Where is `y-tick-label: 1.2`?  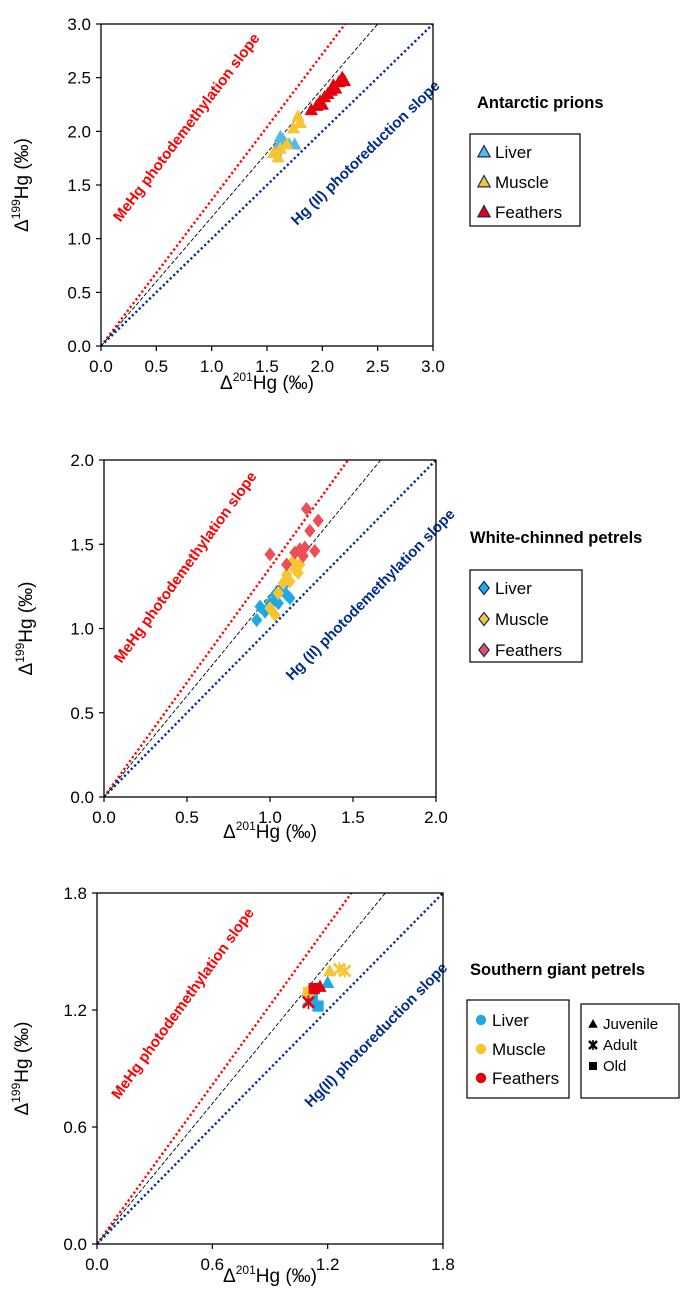 y-tick-label: 1.2 is located at coordinates (75, 1010).